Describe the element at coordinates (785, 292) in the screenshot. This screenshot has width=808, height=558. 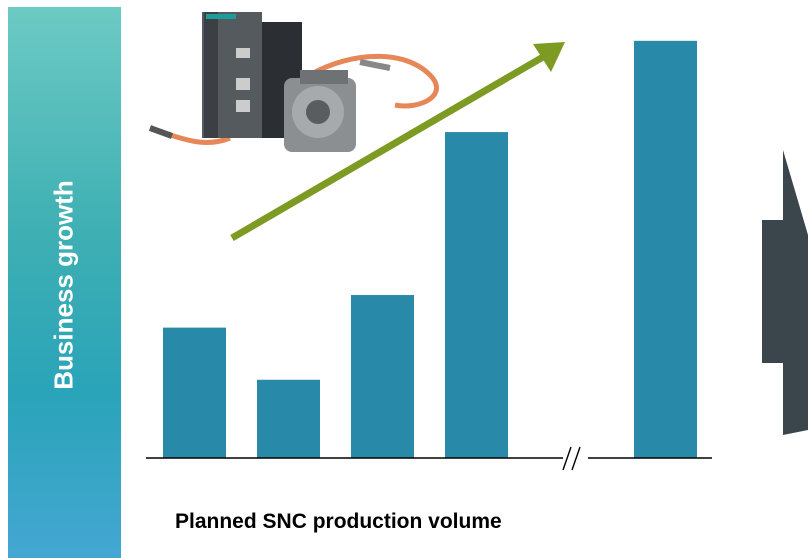
I see `right-arrow-icon` at that location.